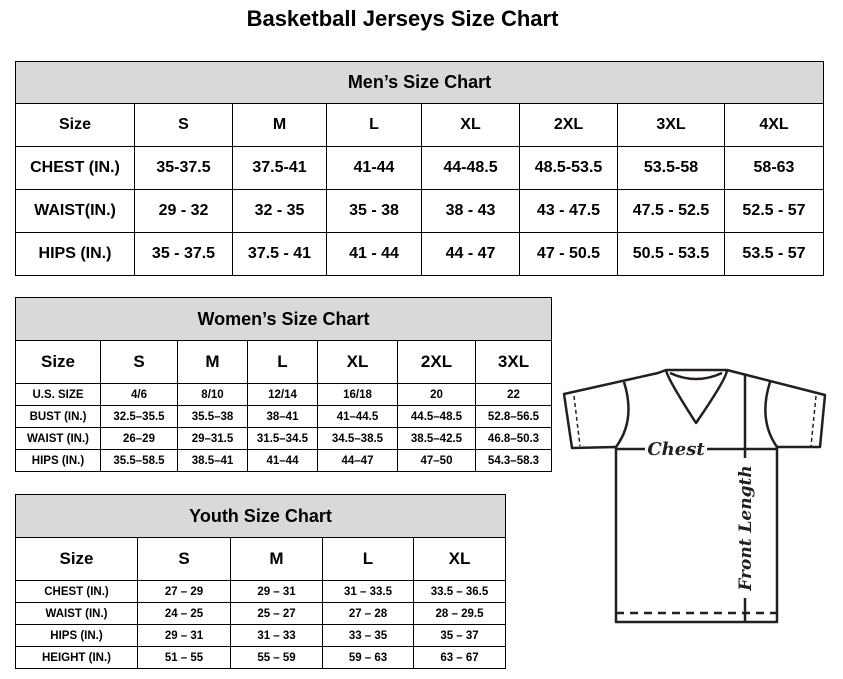 This screenshot has width=843, height=679. I want to click on women-cell: 44.5–48.5, so click(436, 416).